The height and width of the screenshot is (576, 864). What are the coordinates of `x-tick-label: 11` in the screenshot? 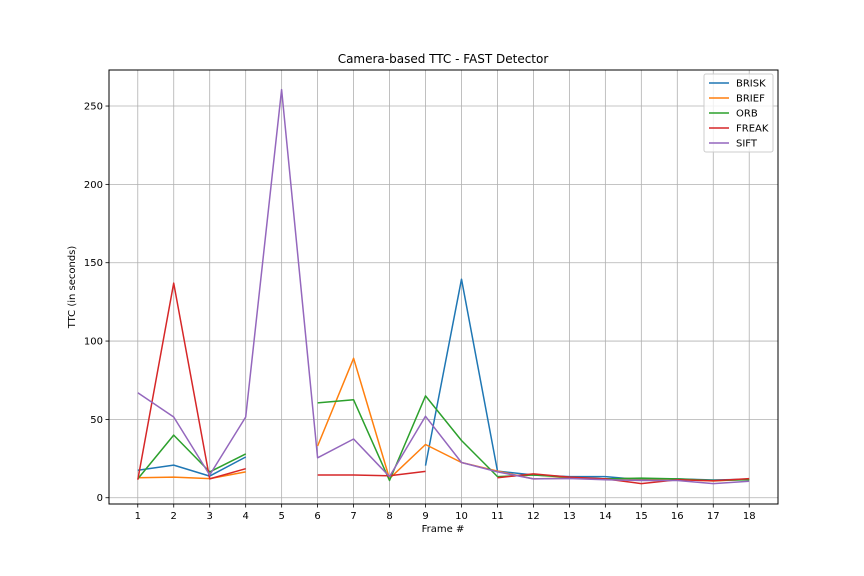 It's located at (497, 516).